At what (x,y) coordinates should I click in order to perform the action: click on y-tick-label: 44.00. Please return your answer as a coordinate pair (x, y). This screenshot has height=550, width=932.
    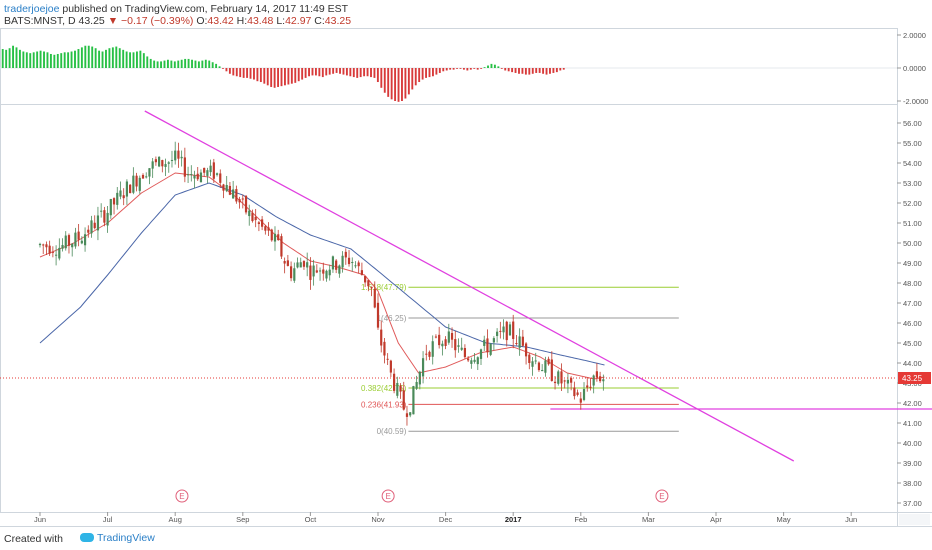
    Looking at the image, I should click on (912, 363).